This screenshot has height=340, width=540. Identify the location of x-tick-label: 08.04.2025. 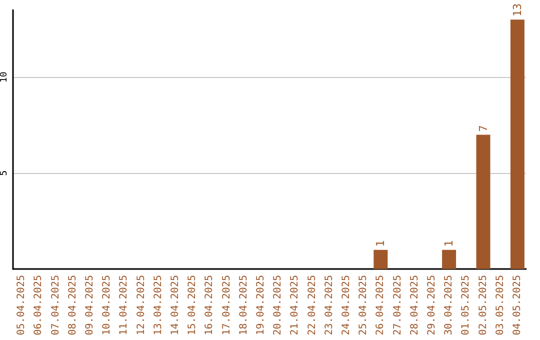
(72, 305).